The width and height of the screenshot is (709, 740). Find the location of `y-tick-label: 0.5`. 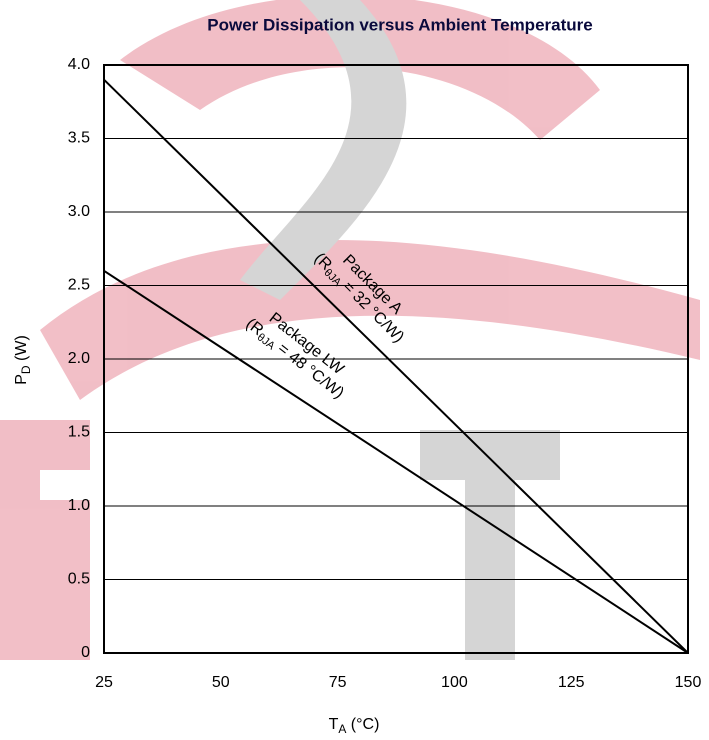

y-tick-label: 0.5 is located at coordinates (79, 579).